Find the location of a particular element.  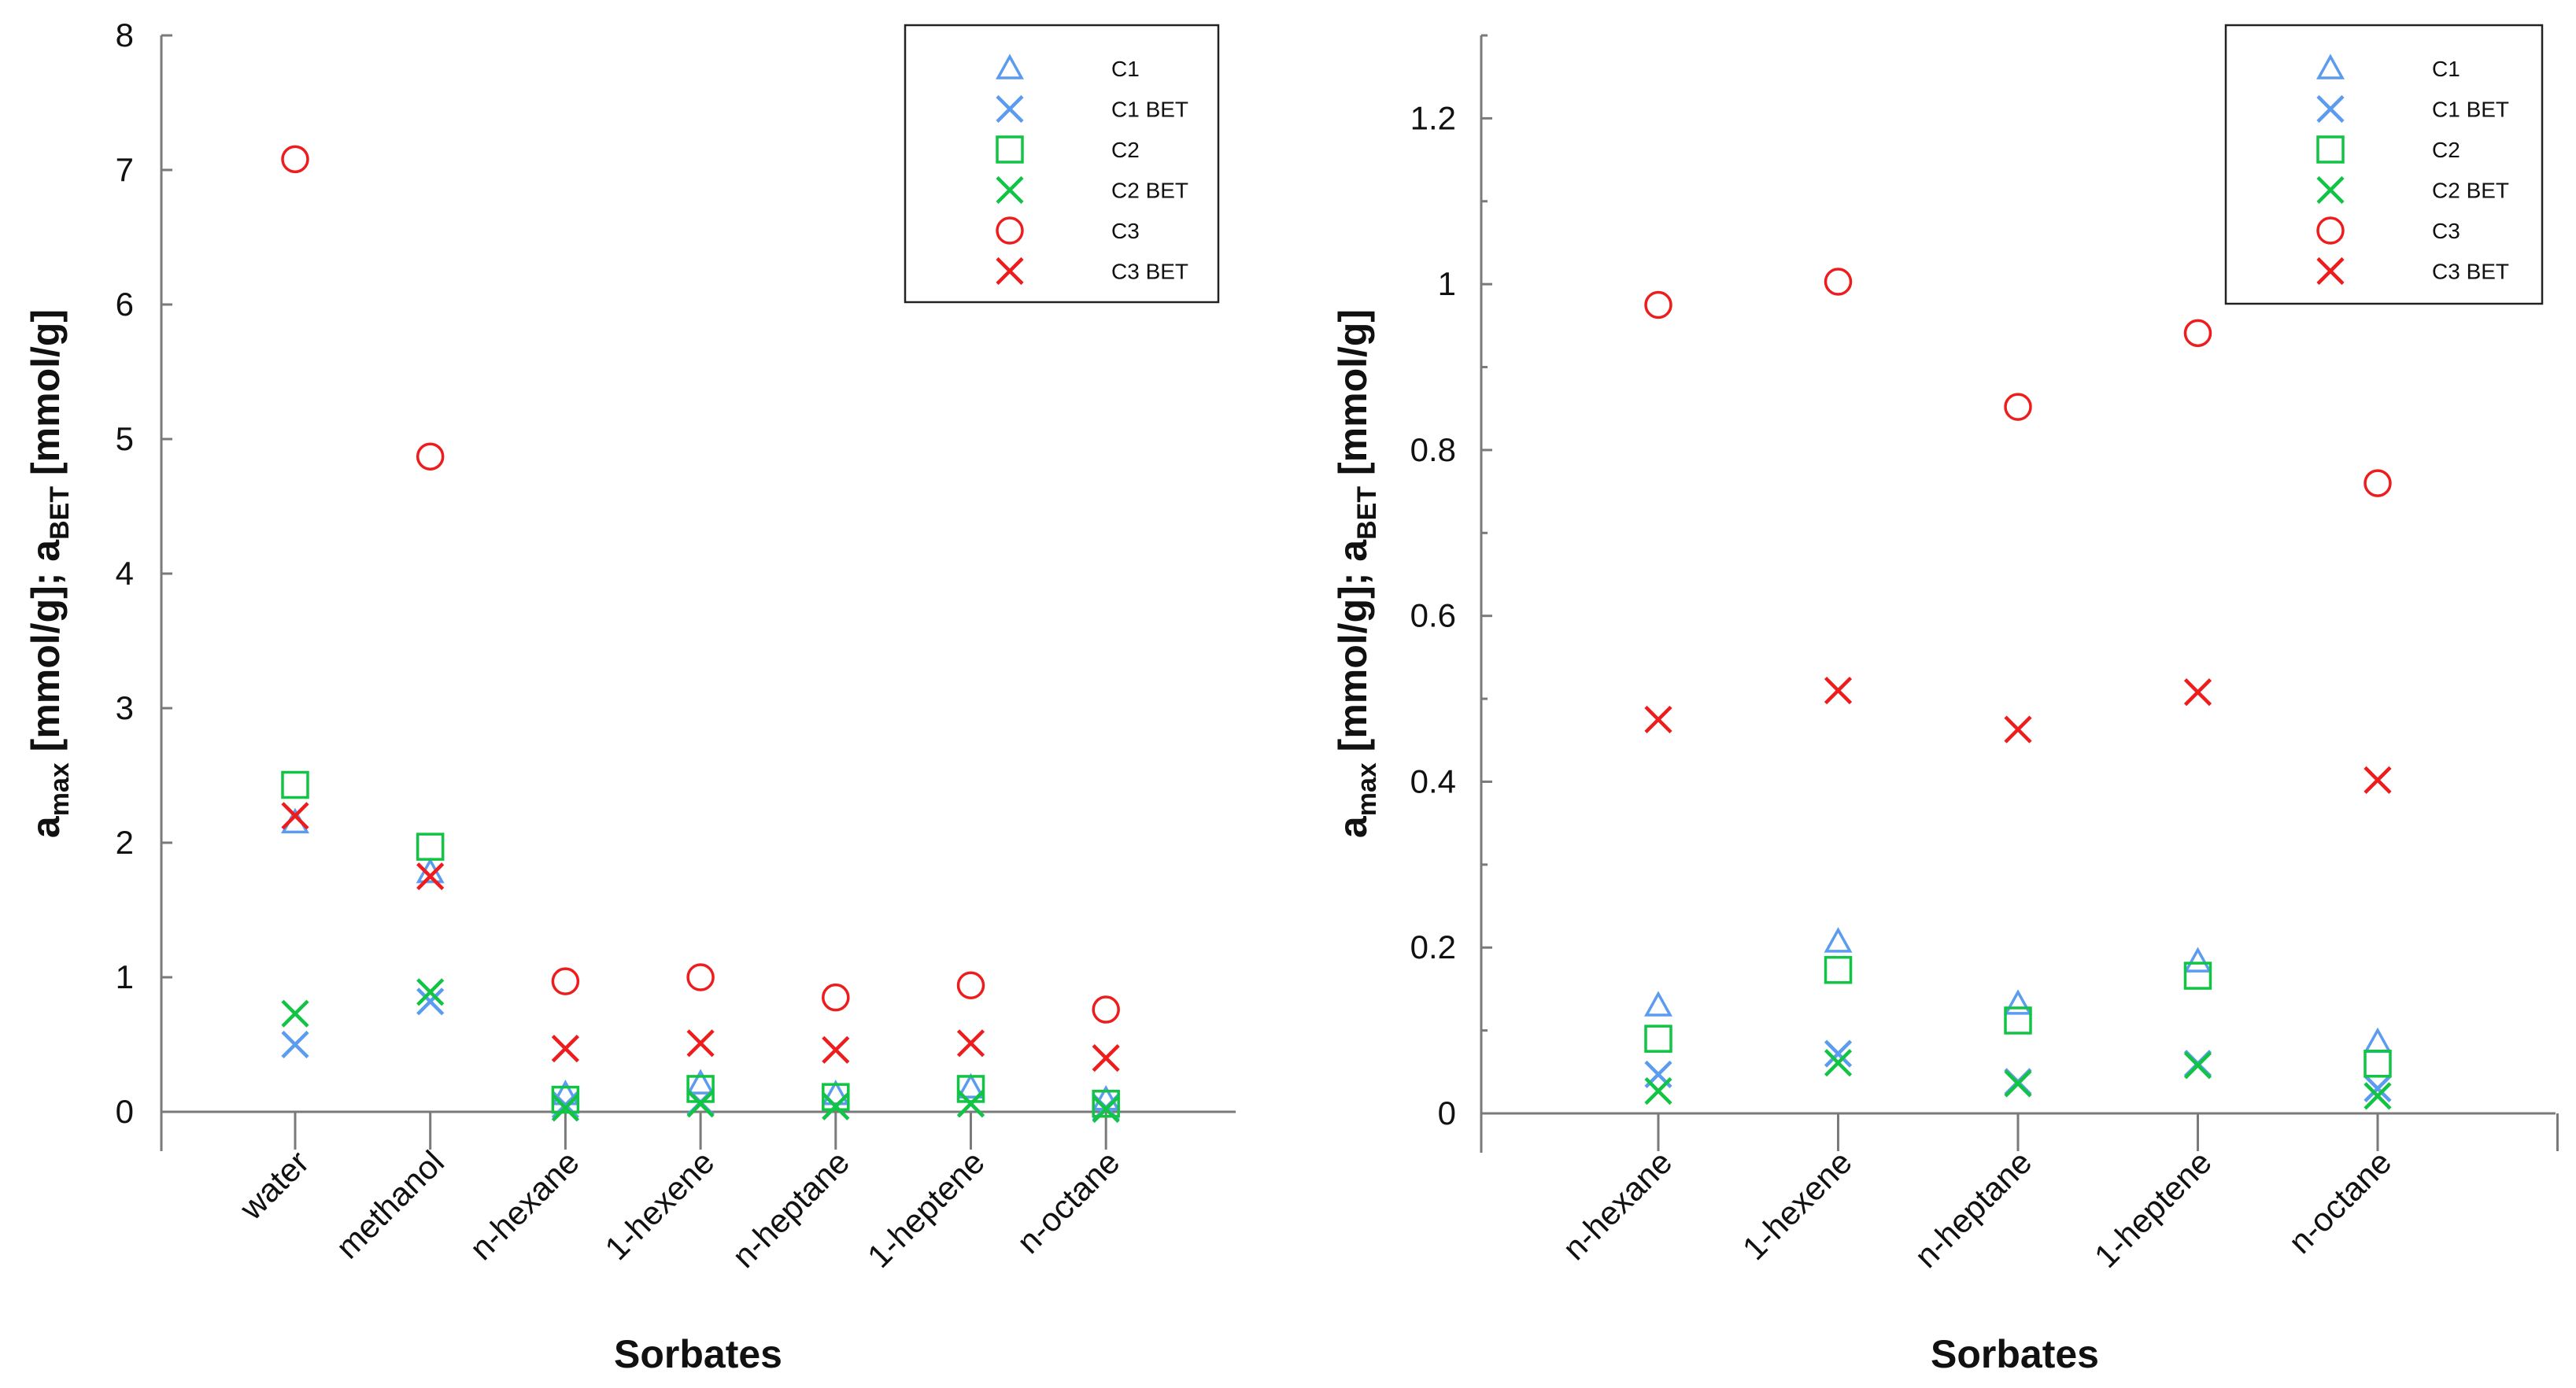

y-axis-label: amax [mmol/g]; aBET [mmol/g] is located at coordinates (49, 573).